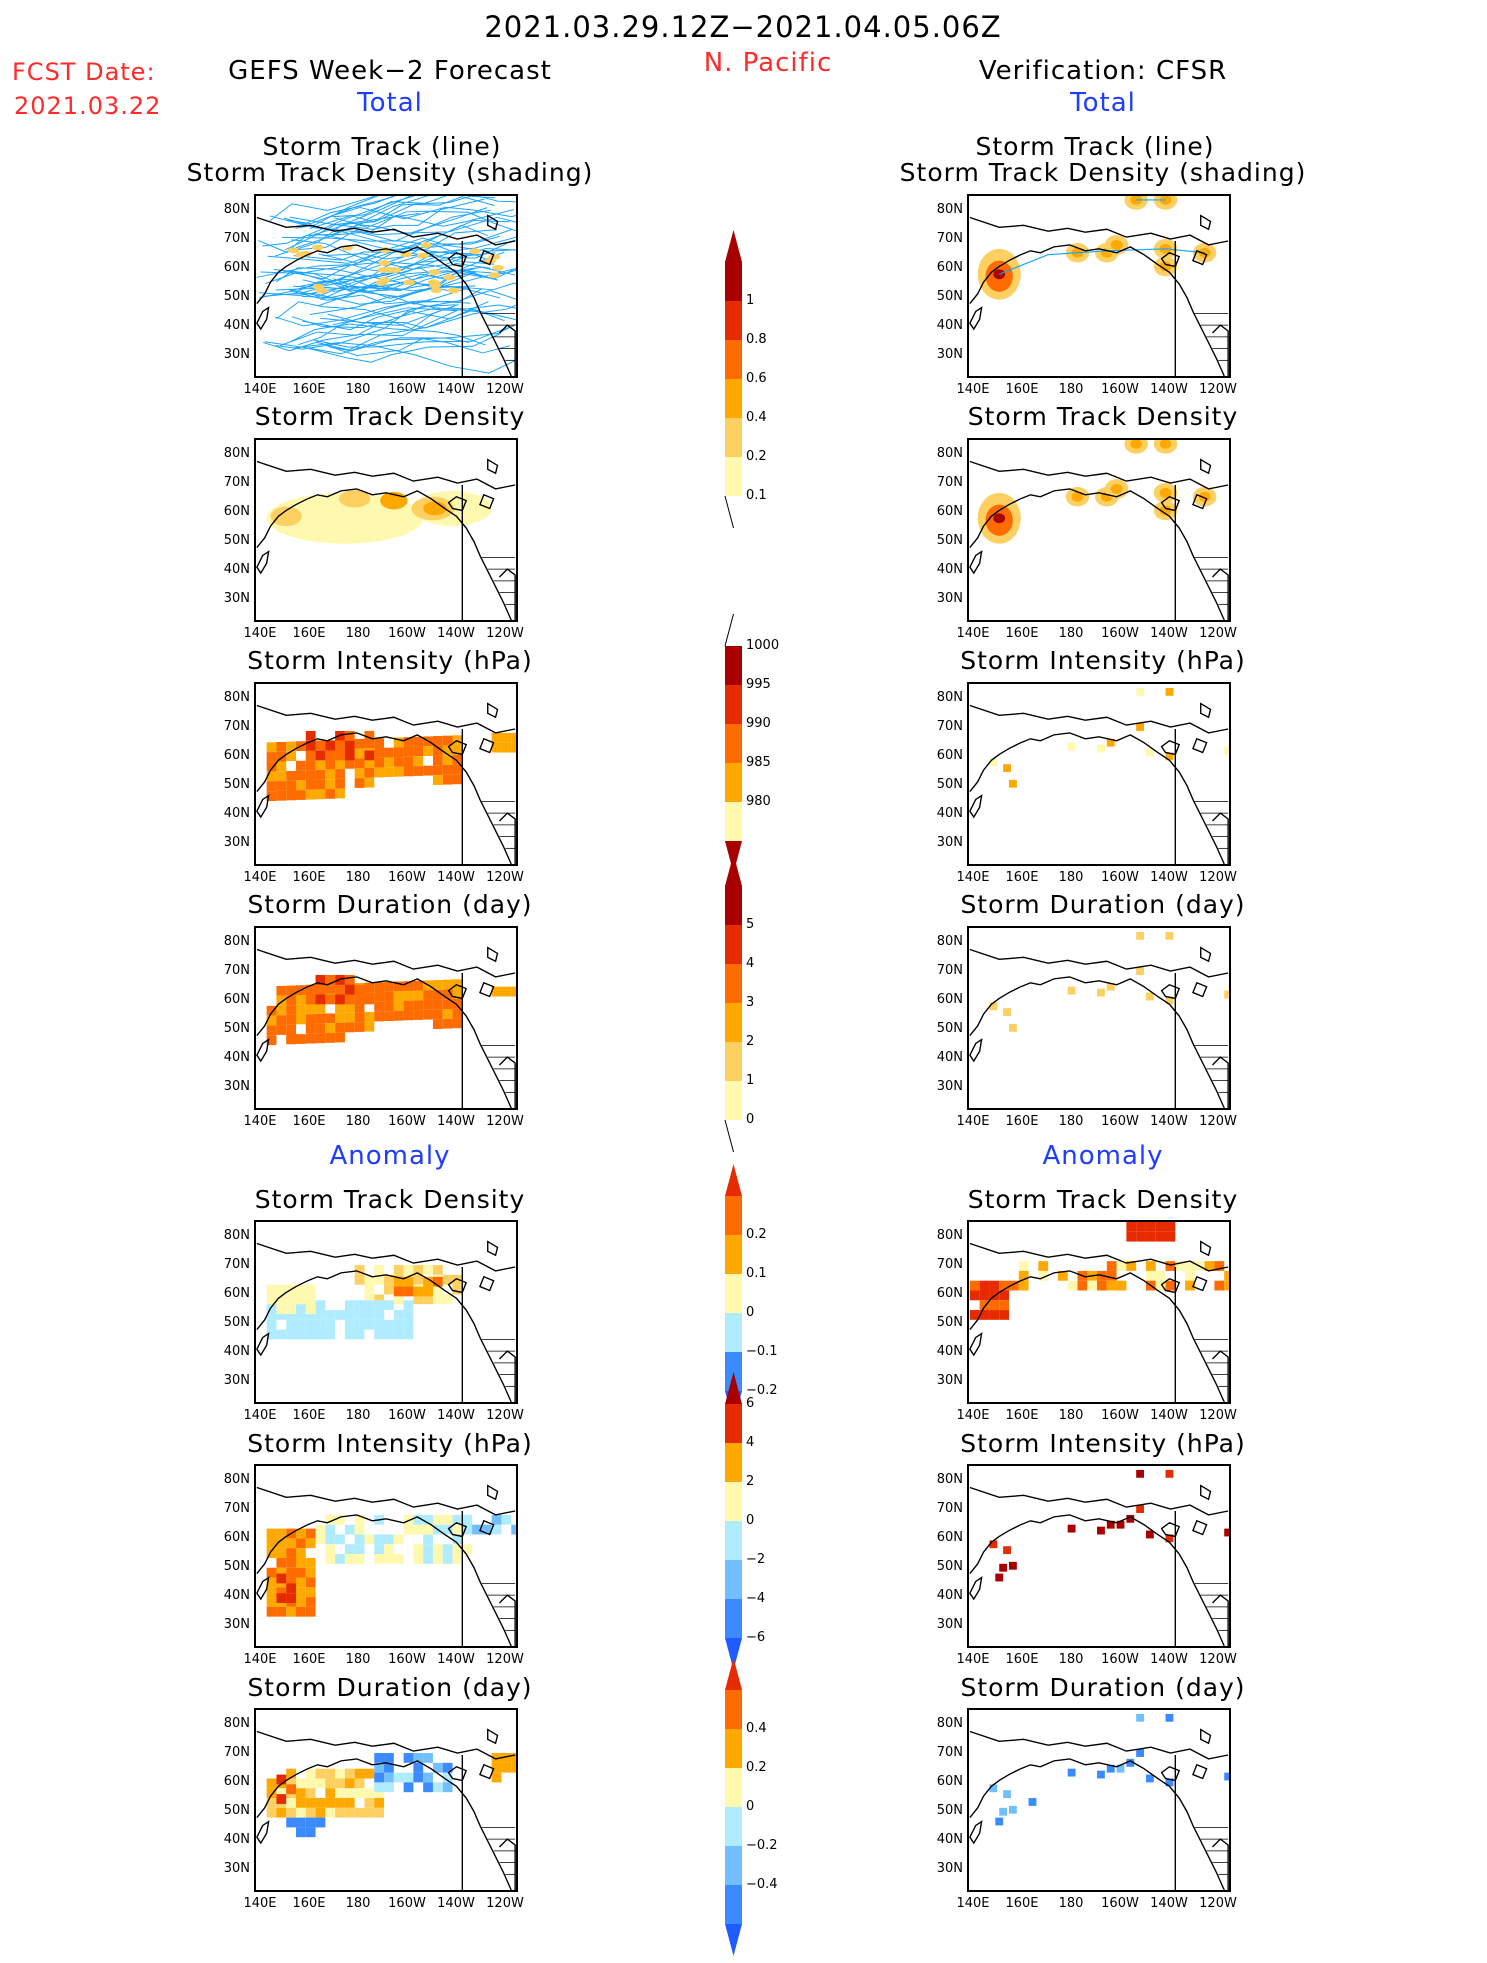 The width and height of the screenshot is (1487, 1963). Describe the element at coordinates (750, 1481) in the screenshot. I see `colorbar-level-label: 2` at that location.